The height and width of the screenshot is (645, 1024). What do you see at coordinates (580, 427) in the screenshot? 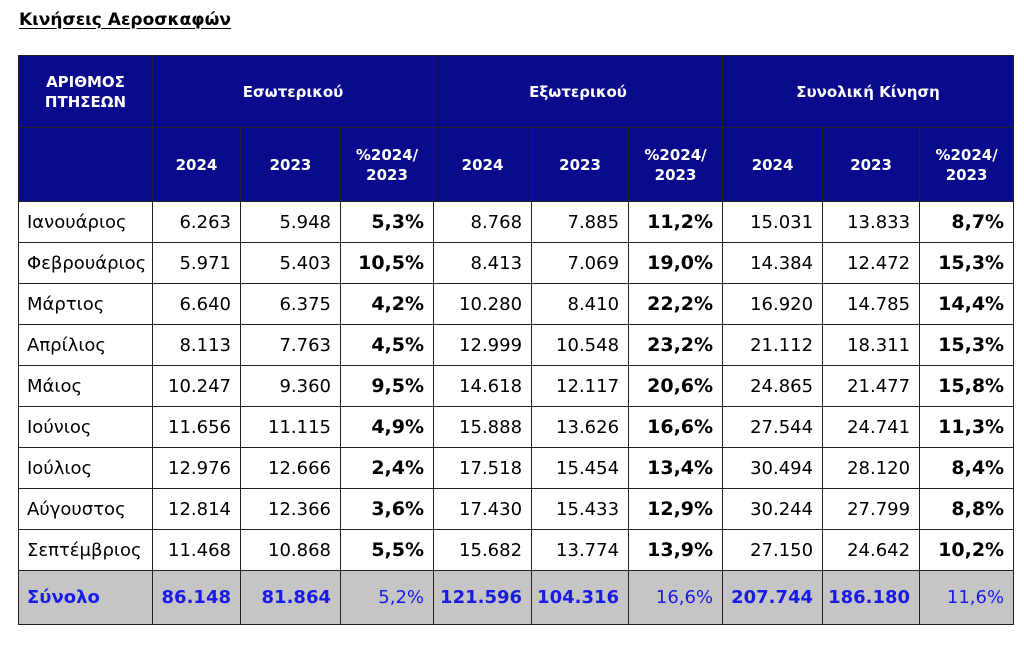
I see `cell-int2023: 13.626` at bounding box center [580, 427].